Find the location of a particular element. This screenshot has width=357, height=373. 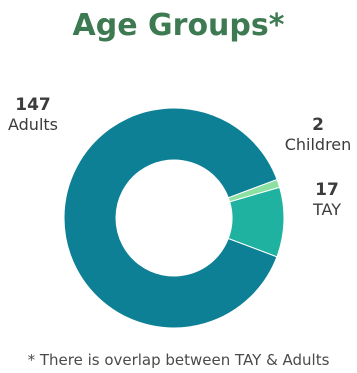

category-label-children: Children is located at coordinates (318, 144).